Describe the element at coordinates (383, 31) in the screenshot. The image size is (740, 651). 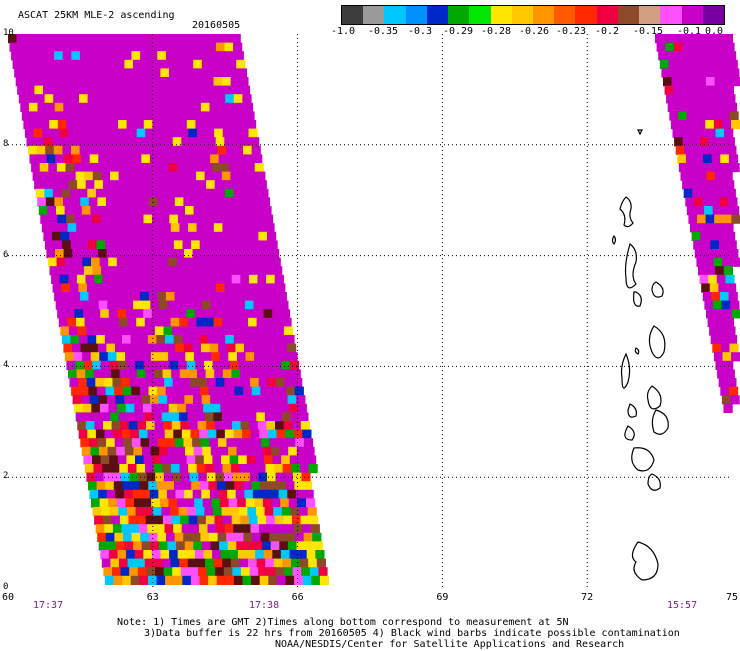
I see `scale-label: -0.35` at that location.